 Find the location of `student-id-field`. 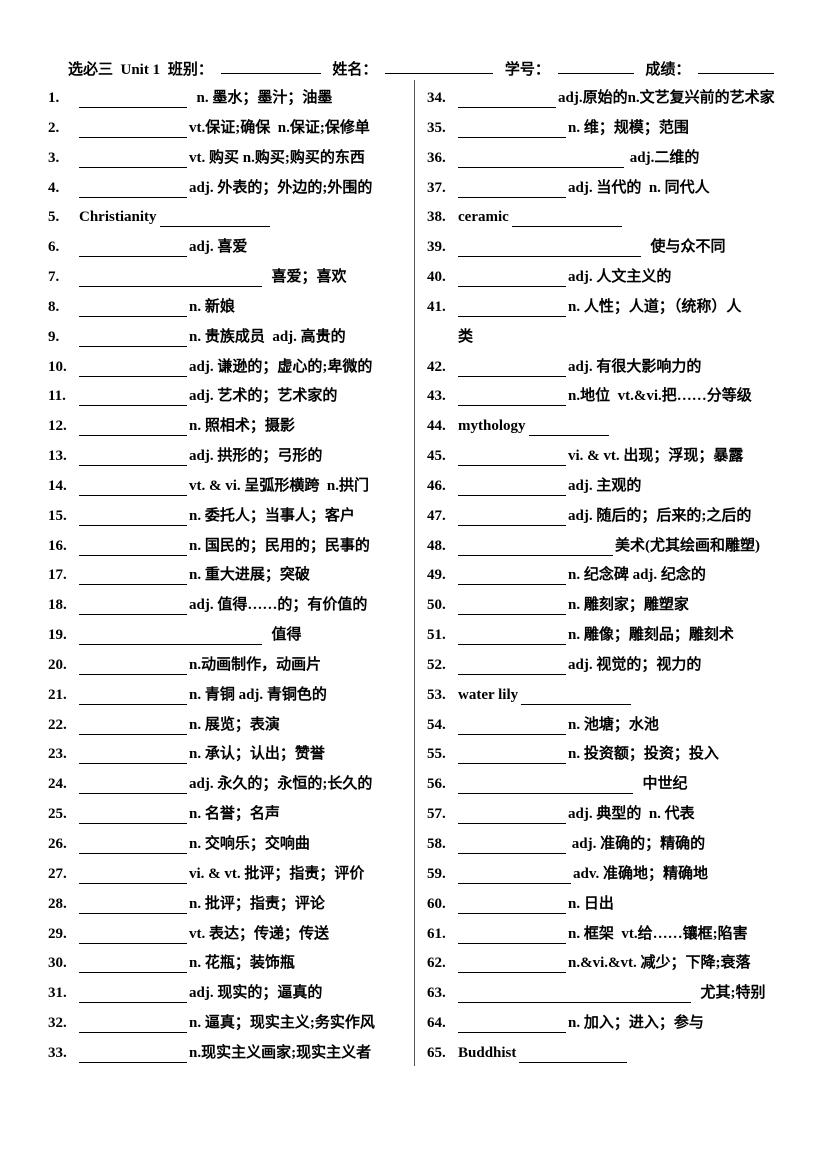

student-id-field is located at coordinates (595, 66).